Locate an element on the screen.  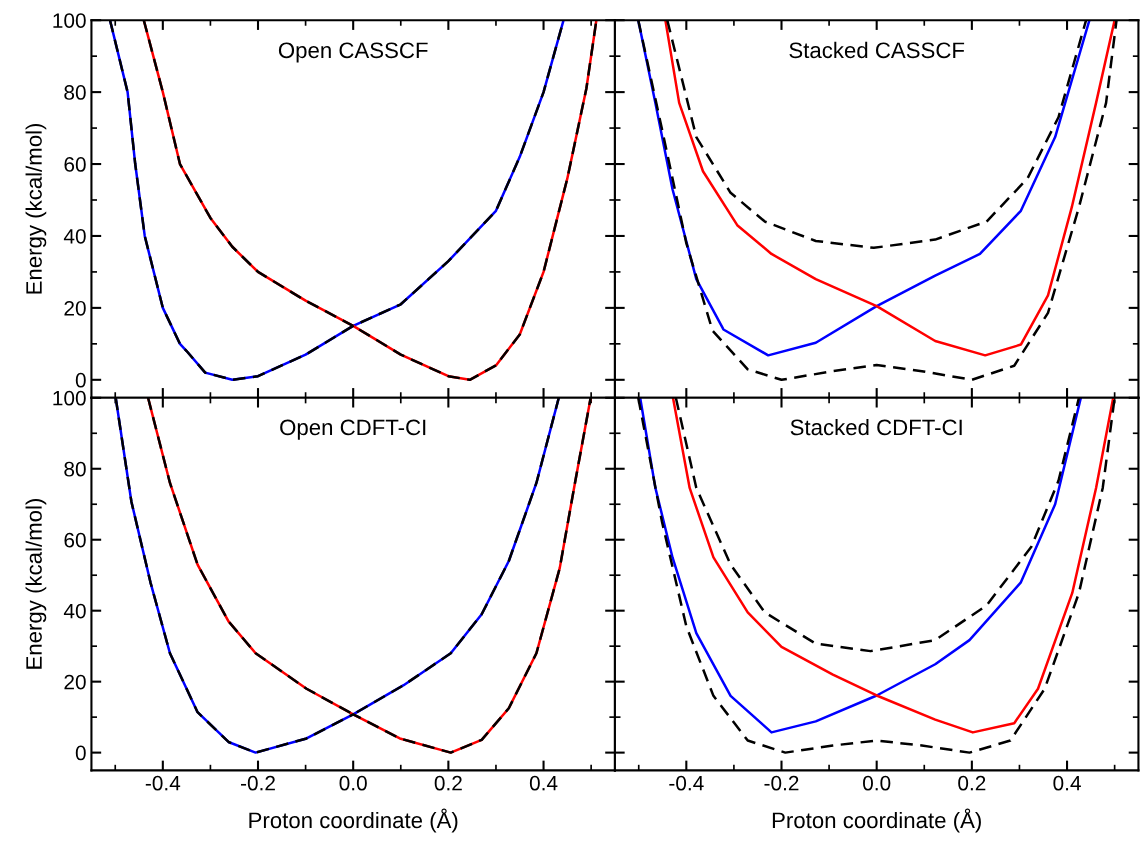
text: Open CASSCF is located at coordinates (353, 52).